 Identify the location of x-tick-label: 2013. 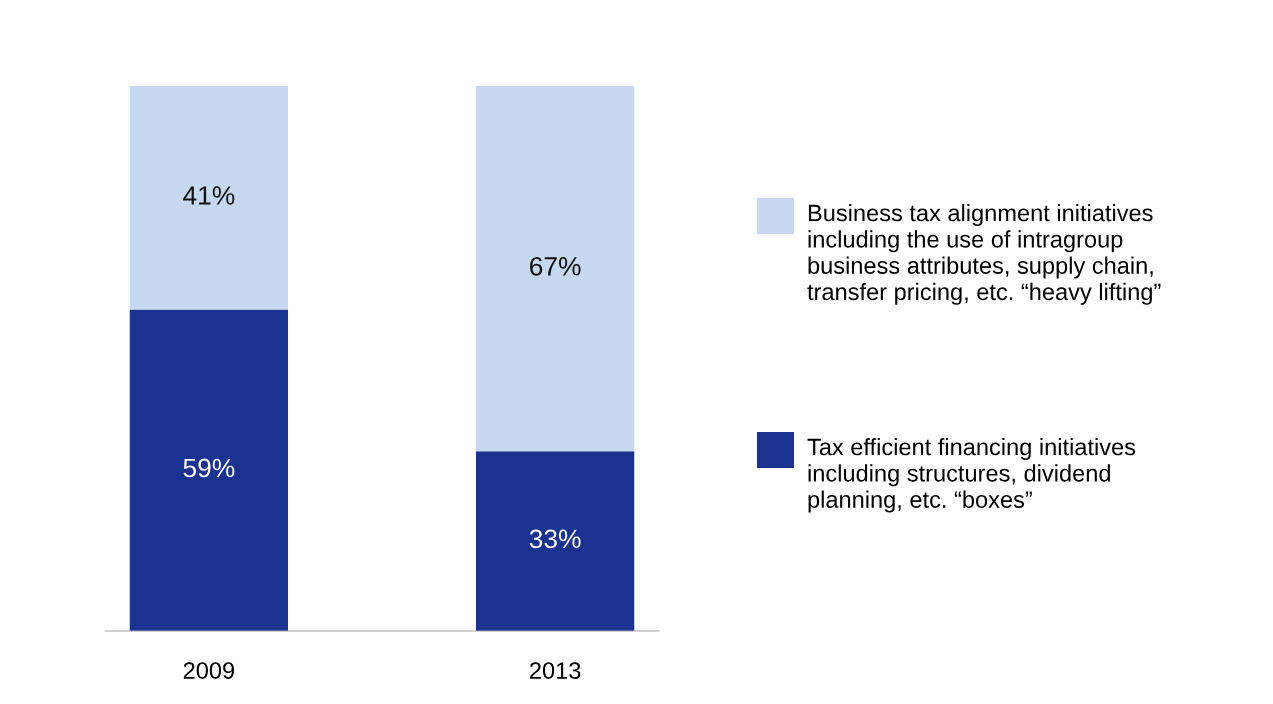
(555, 670).